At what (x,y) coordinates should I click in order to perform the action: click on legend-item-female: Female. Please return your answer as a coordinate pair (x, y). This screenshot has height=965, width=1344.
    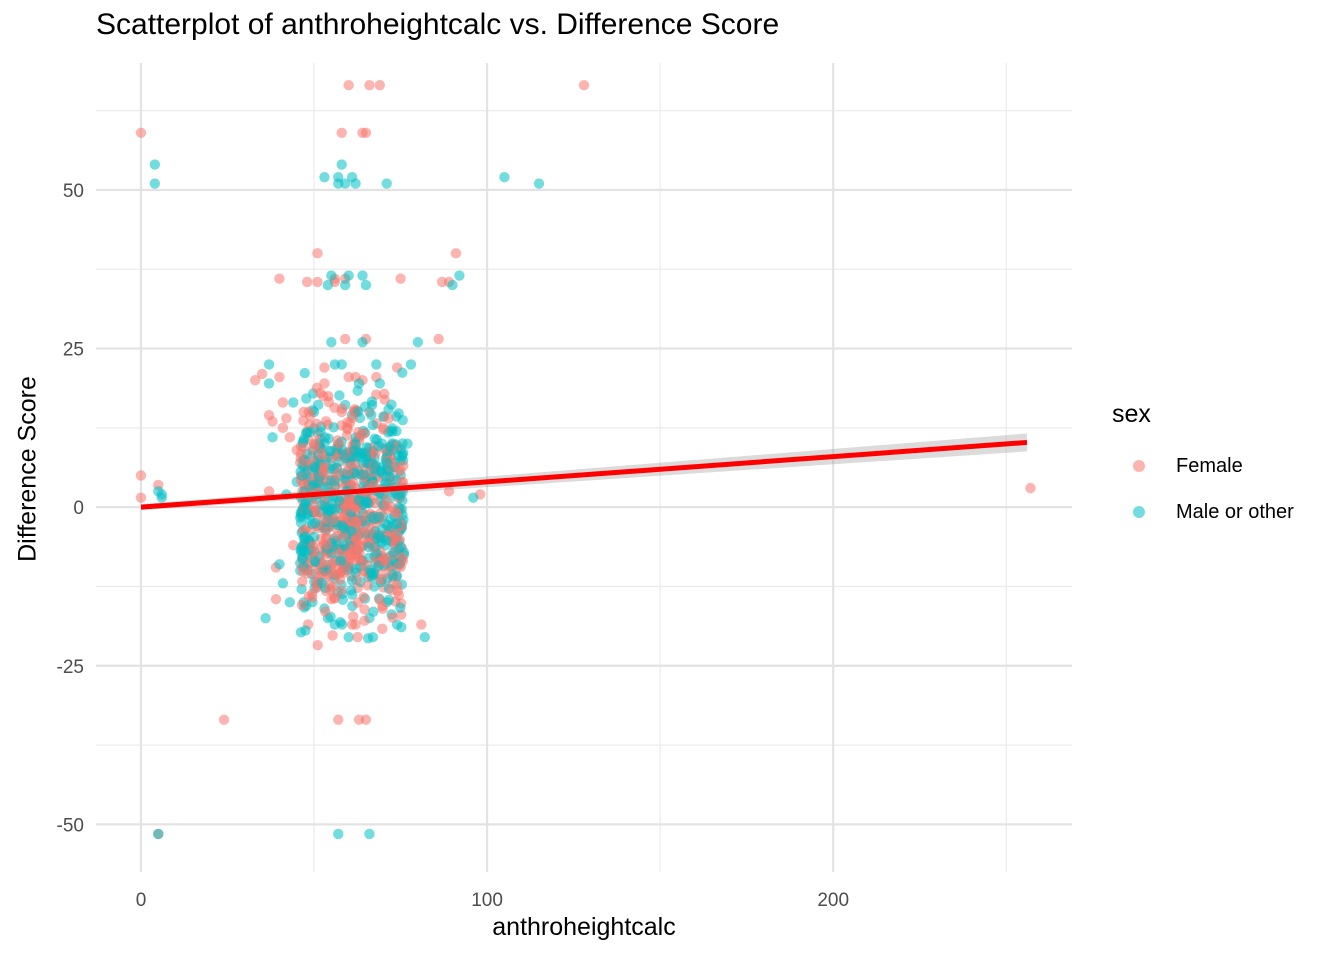
    Looking at the image, I should click on (1203, 466).